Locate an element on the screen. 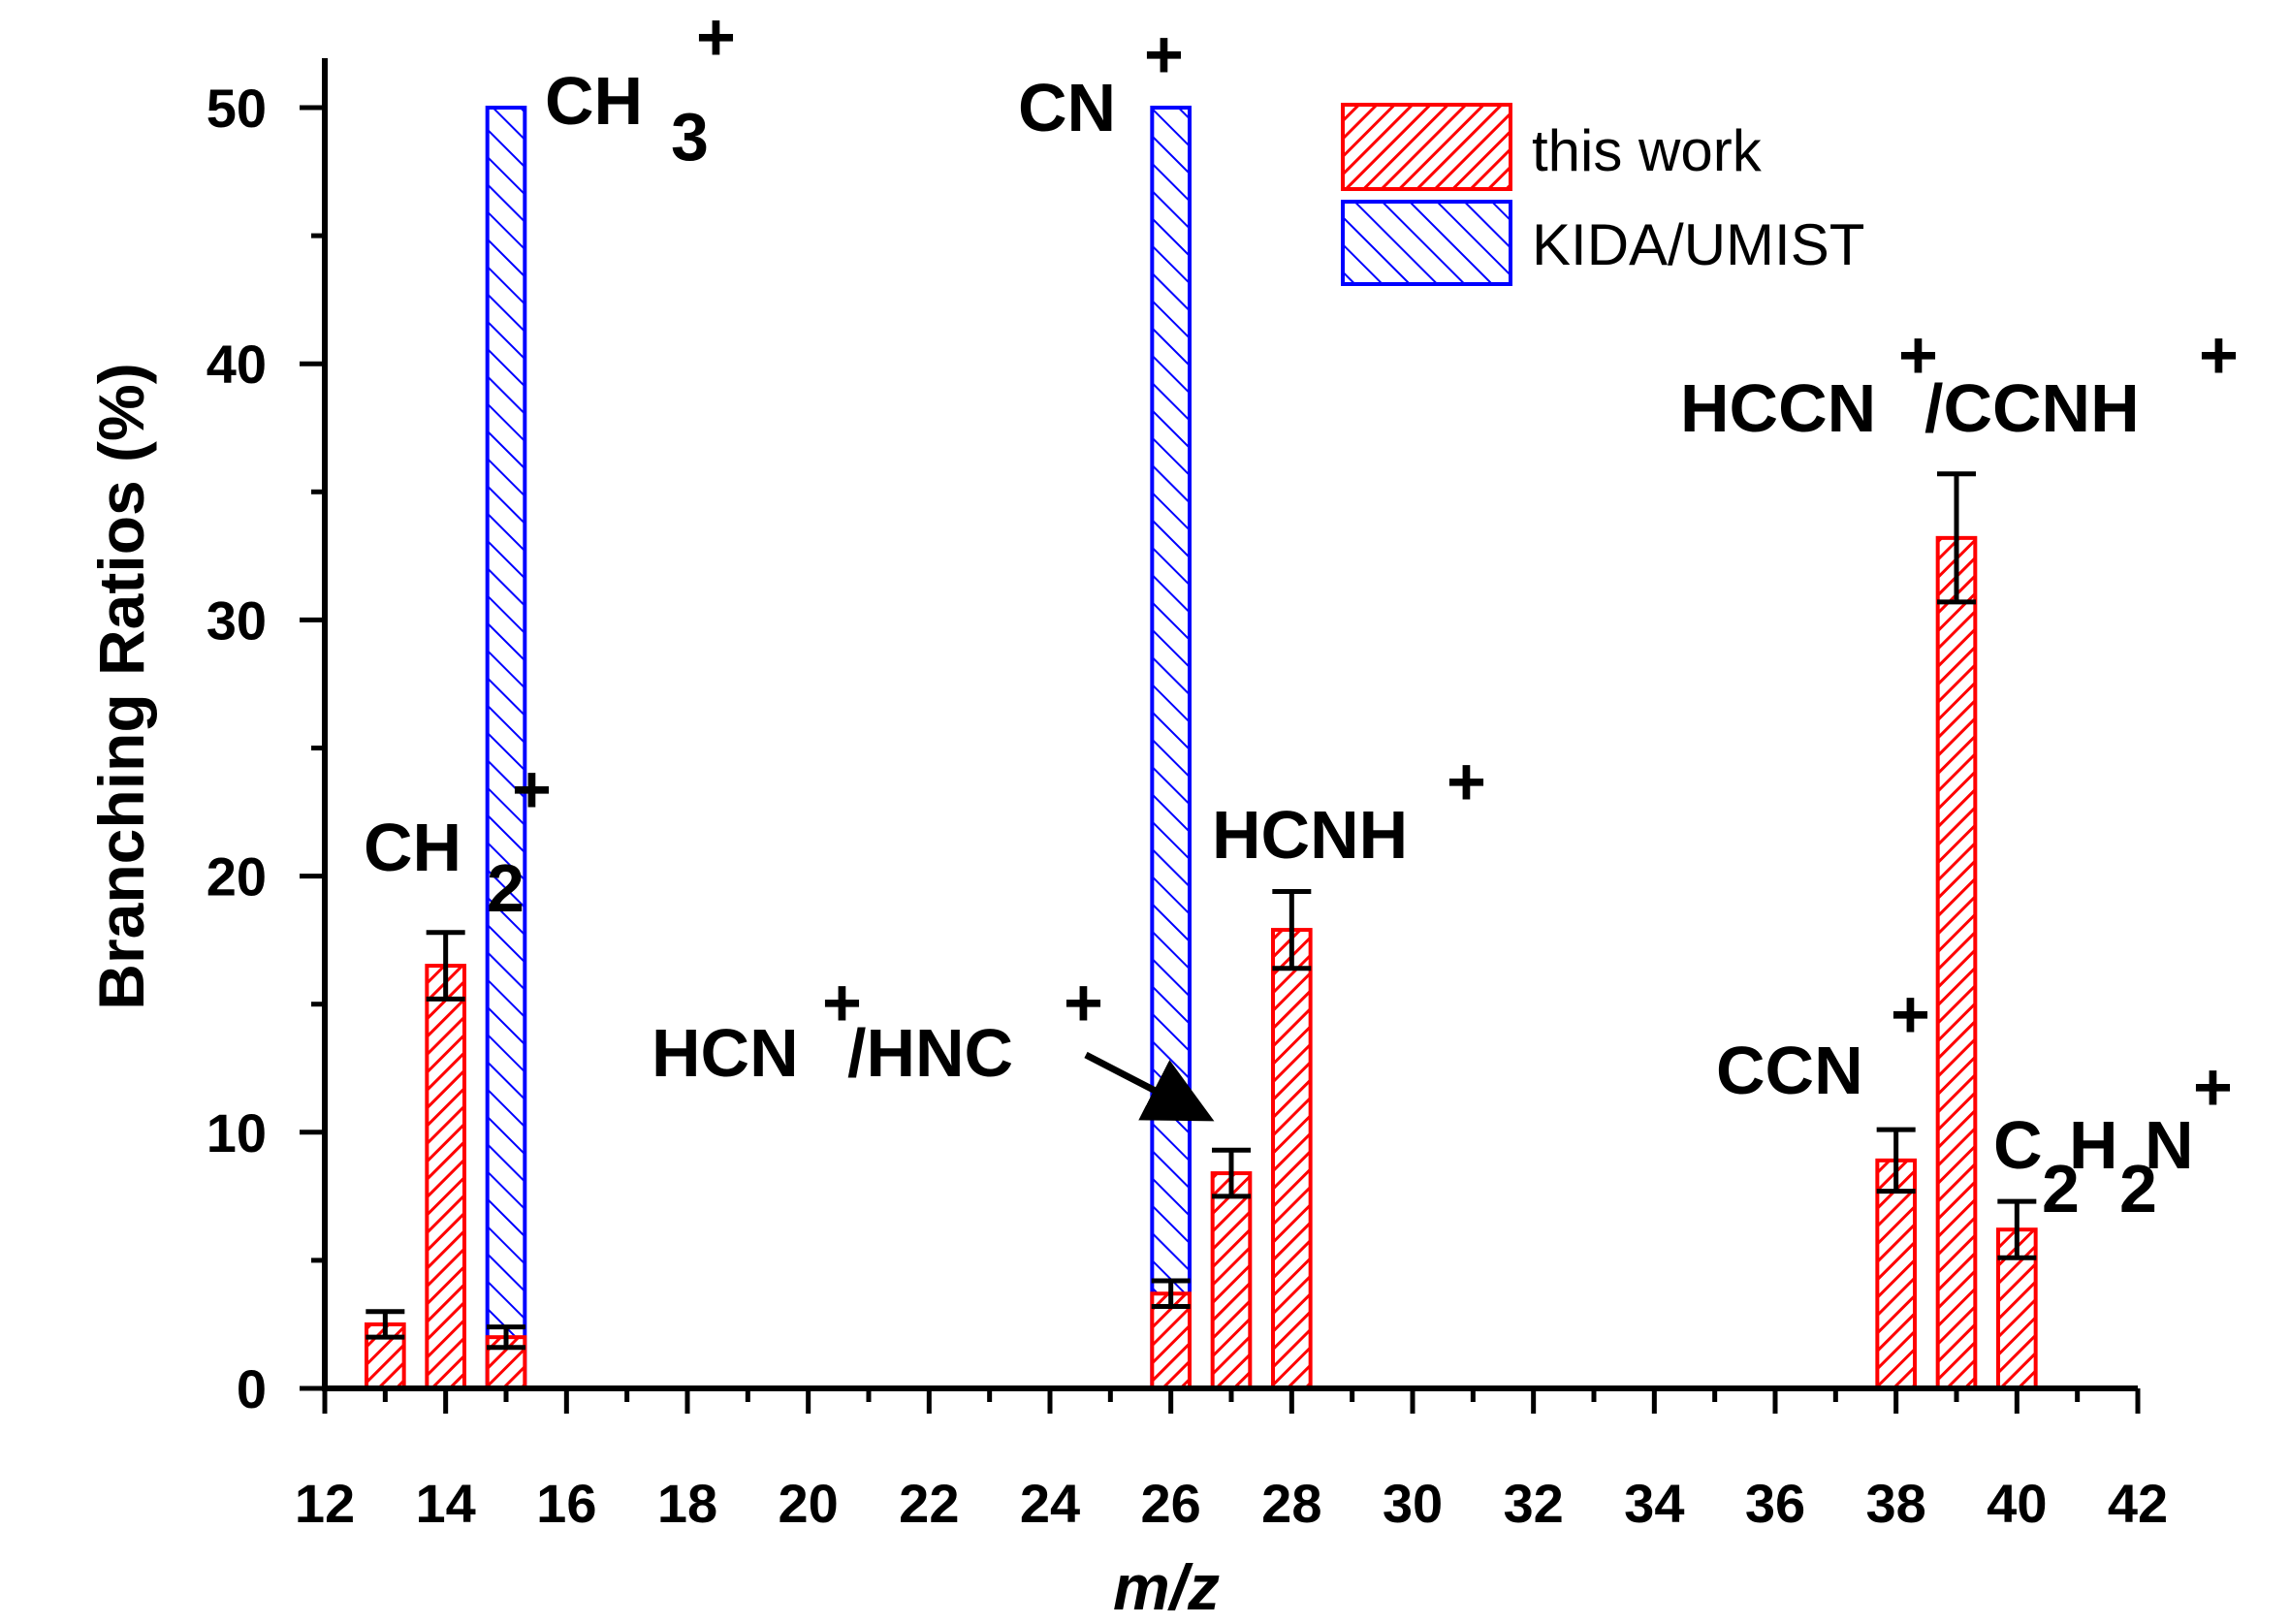 The width and height of the screenshot is (2290, 1624). annotation-ch3: CH 3 + is located at coordinates (640, 87).